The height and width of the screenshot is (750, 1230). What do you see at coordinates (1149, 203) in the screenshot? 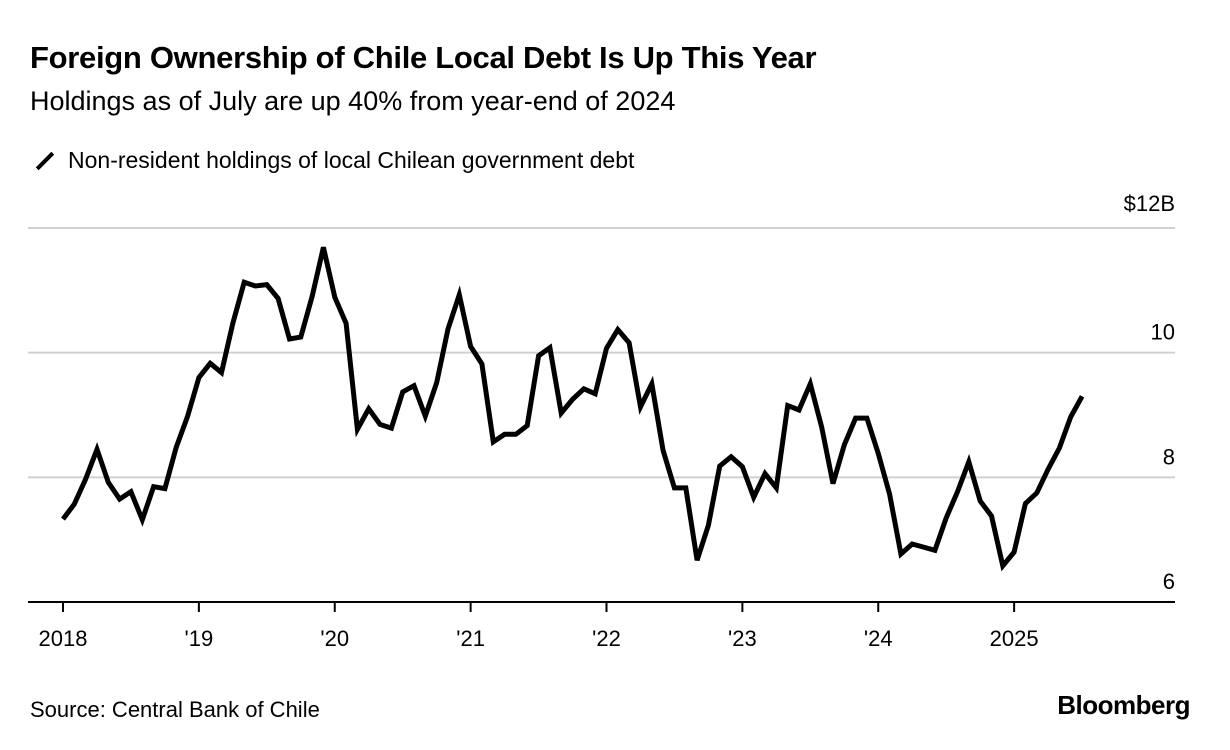
I see `y-tick-label: $12B` at bounding box center [1149, 203].